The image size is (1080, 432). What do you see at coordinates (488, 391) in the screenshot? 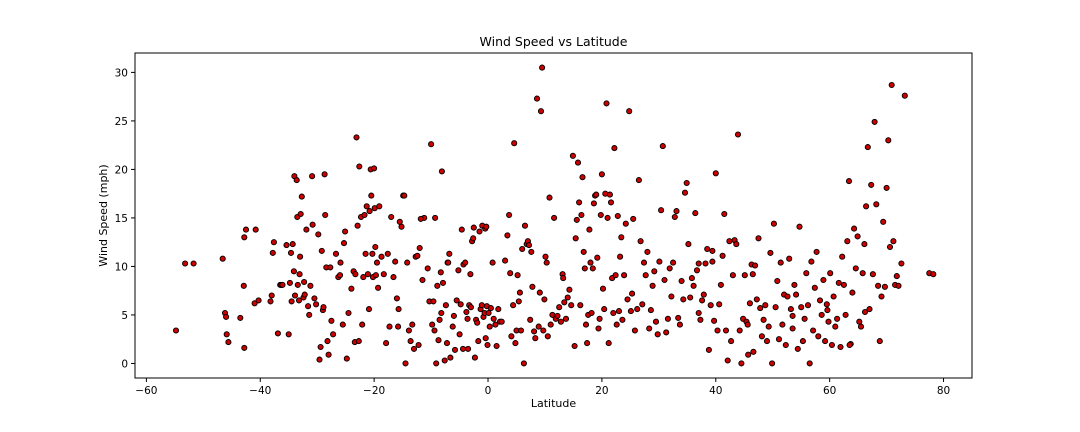
I see `x-tick-label: 0` at bounding box center [488, 391].